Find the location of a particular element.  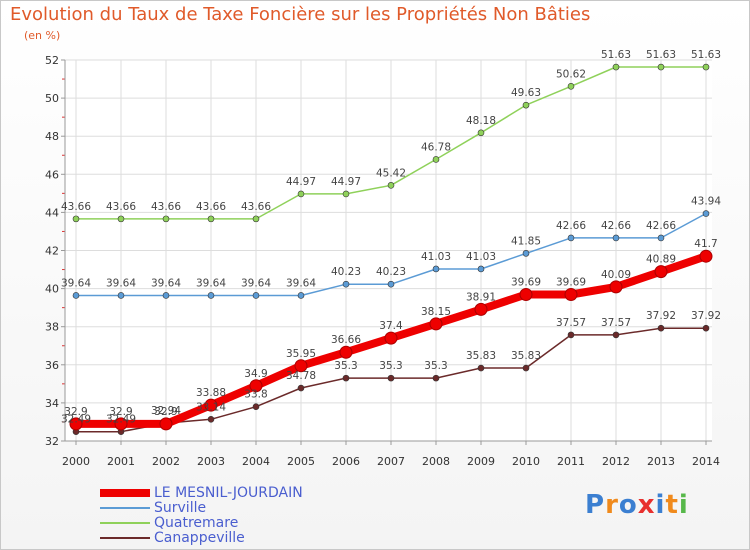

data-label: 32.94 is located at coordinates (166, 411).